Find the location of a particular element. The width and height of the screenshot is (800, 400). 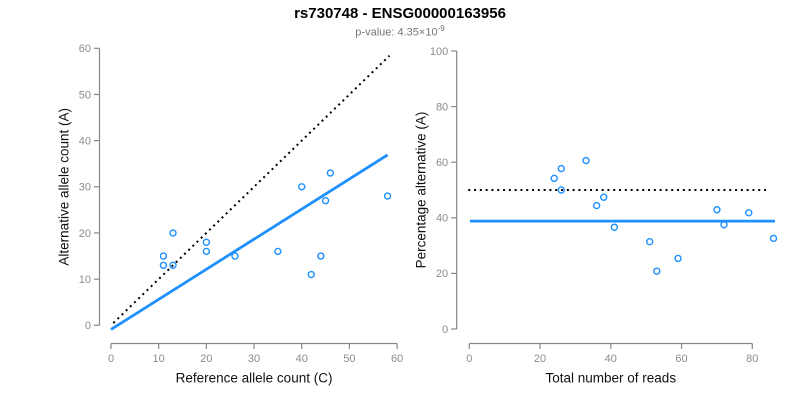

pvalue-text: p-value: 4.35×10 is located at coordinates (396, 32).